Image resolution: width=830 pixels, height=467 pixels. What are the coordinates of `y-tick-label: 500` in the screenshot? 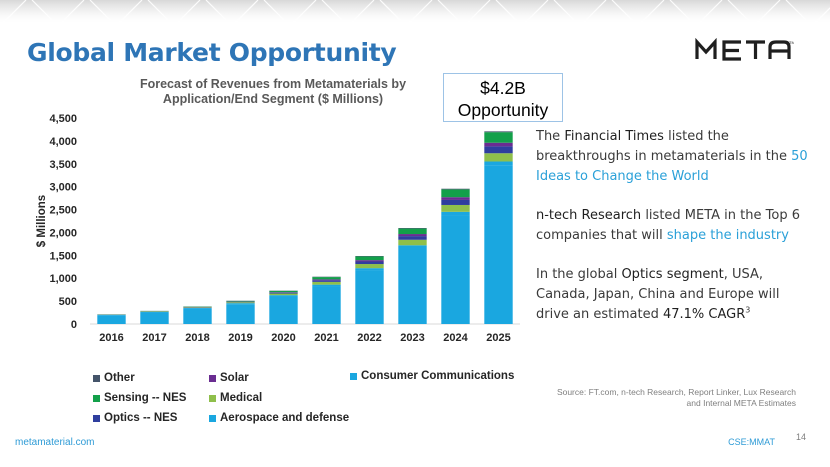 It's located at (68, 302).